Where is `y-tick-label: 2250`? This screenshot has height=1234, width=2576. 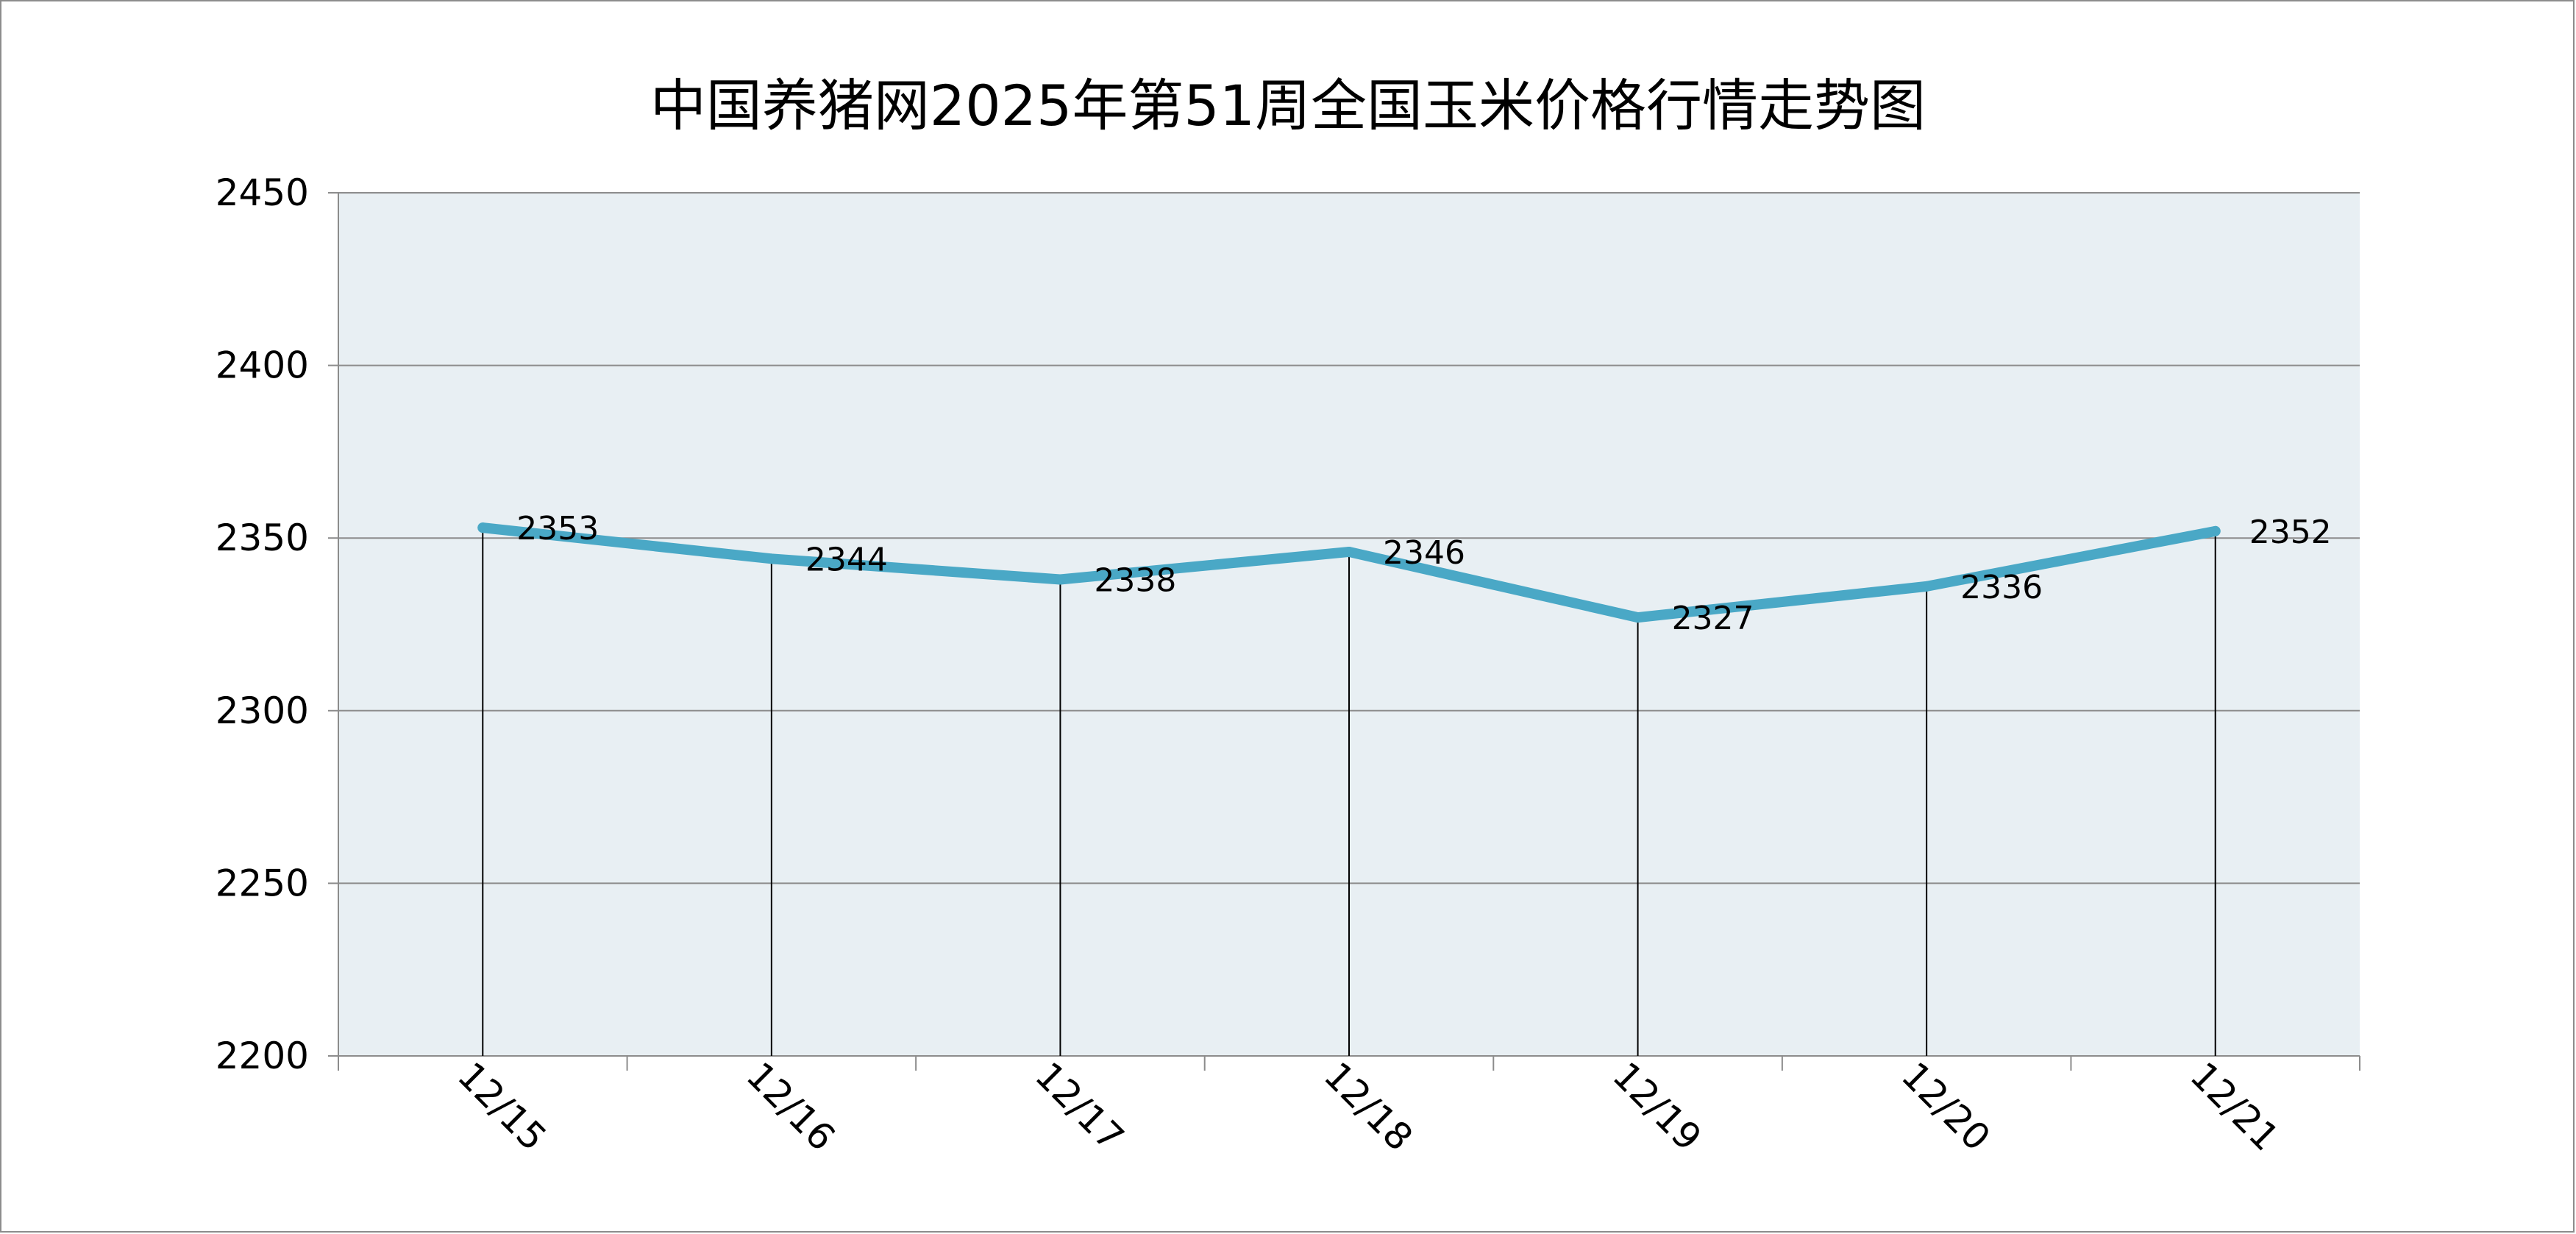 y-tick-label: 2250 is located at coordinates (262, 883).